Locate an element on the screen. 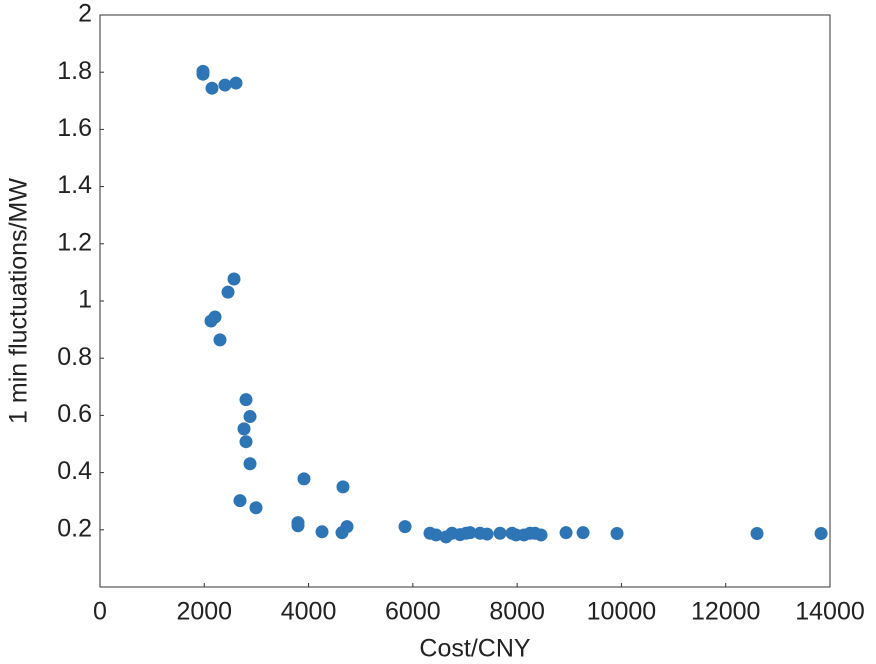  y-axis-label: 1 min fluctuations/MW is located at coordinates (19, 301).